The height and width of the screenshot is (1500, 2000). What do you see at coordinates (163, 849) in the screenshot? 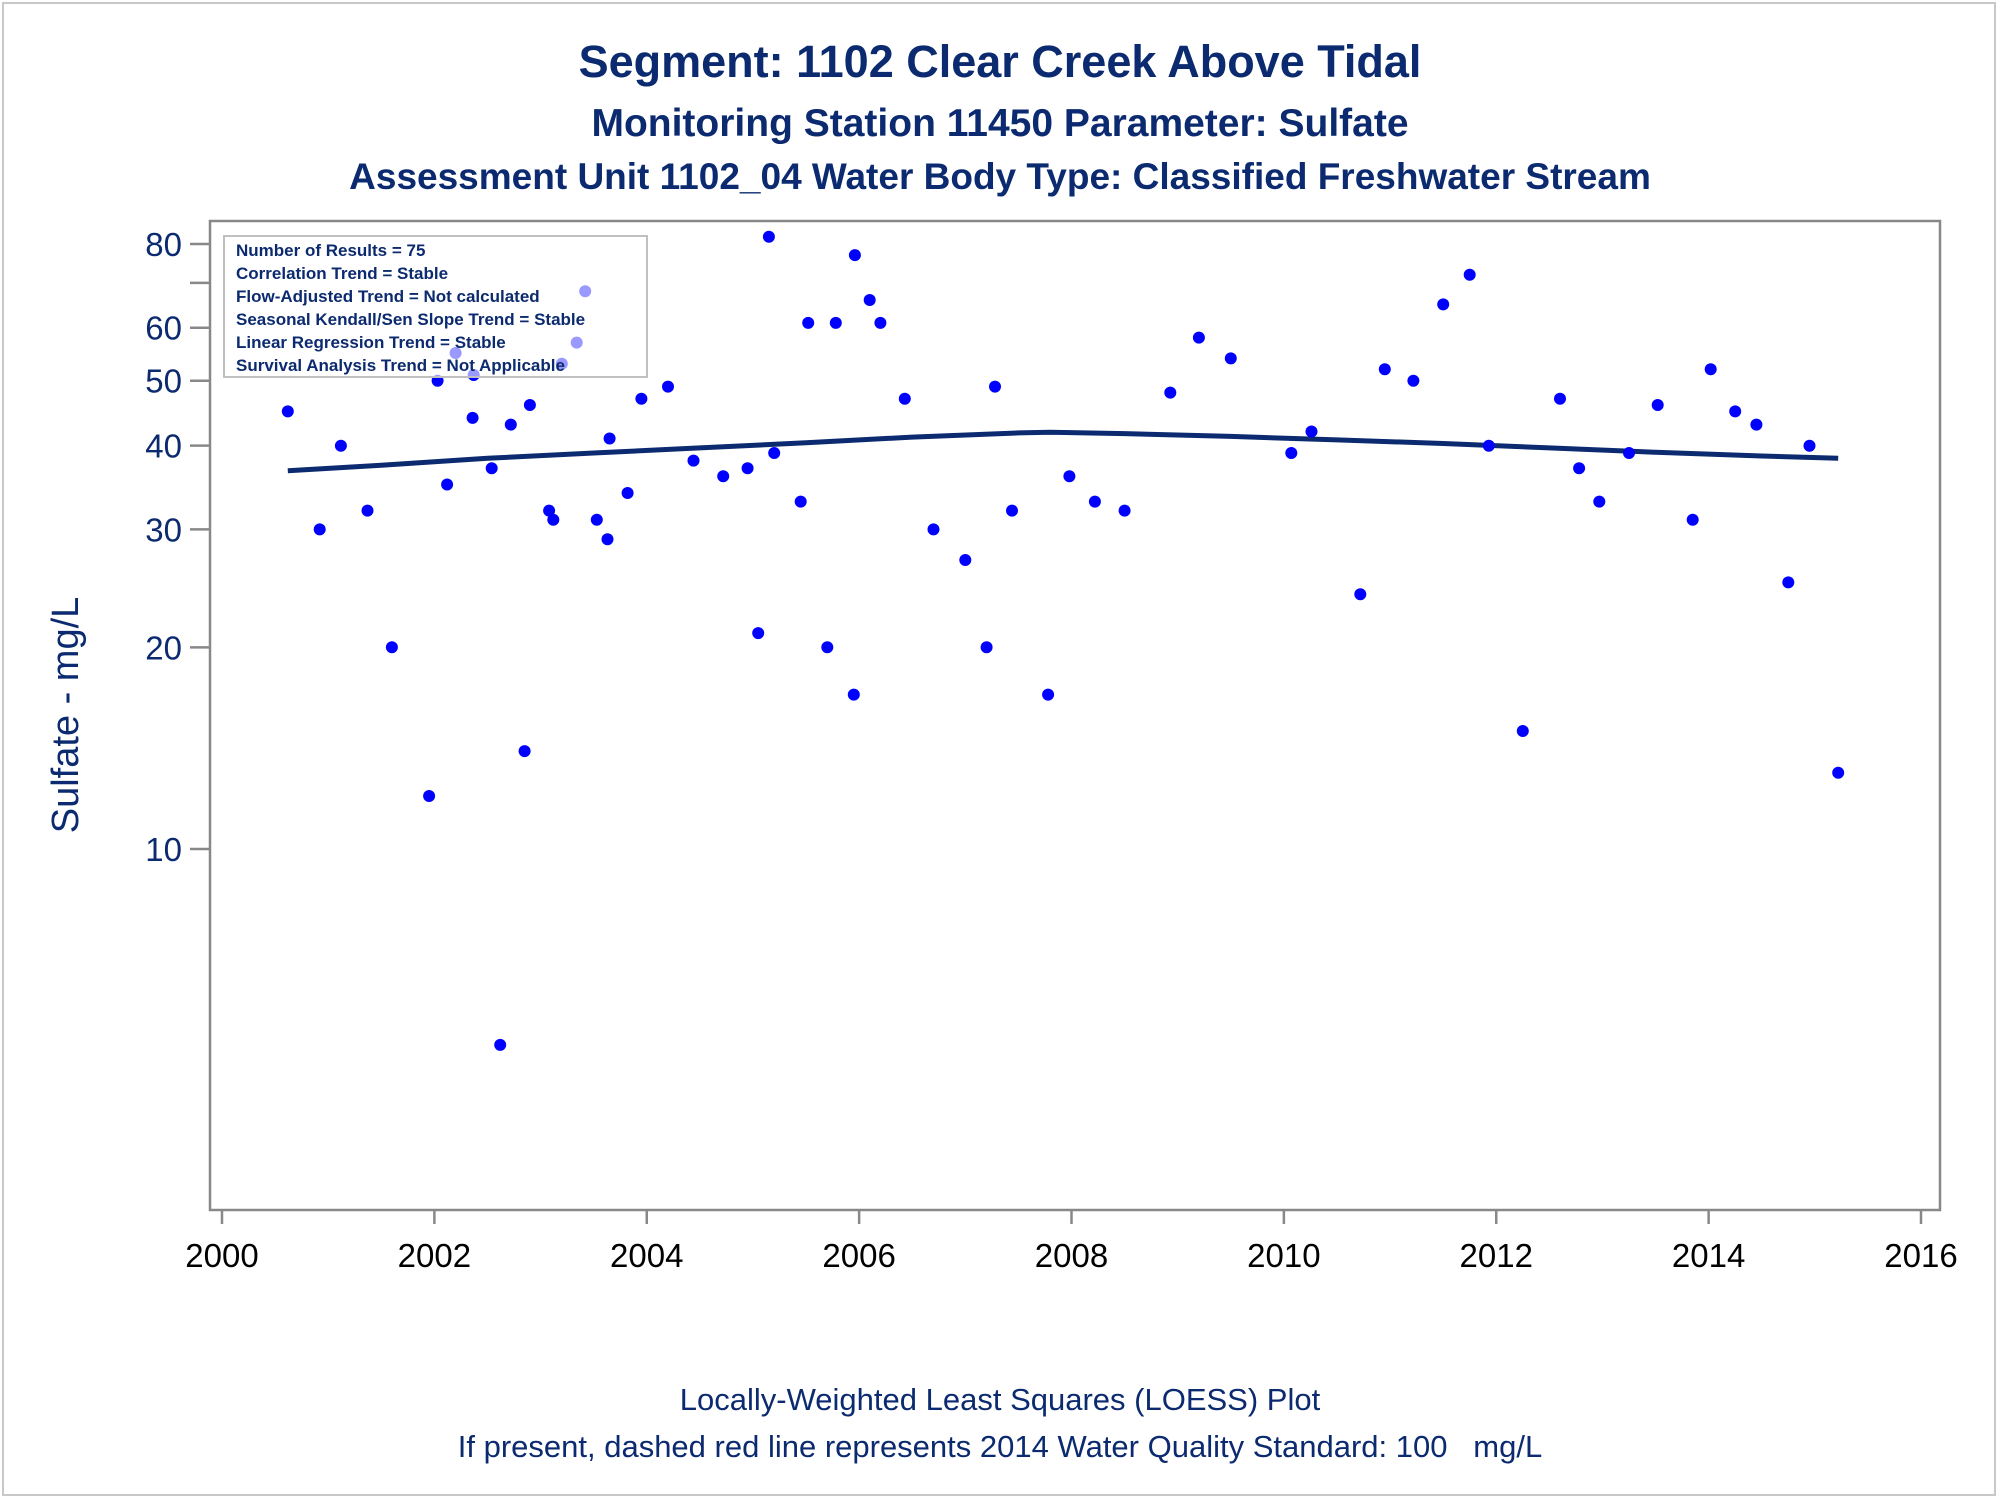
I see `y-tick-label: 10` at bounding box center [163, 849].